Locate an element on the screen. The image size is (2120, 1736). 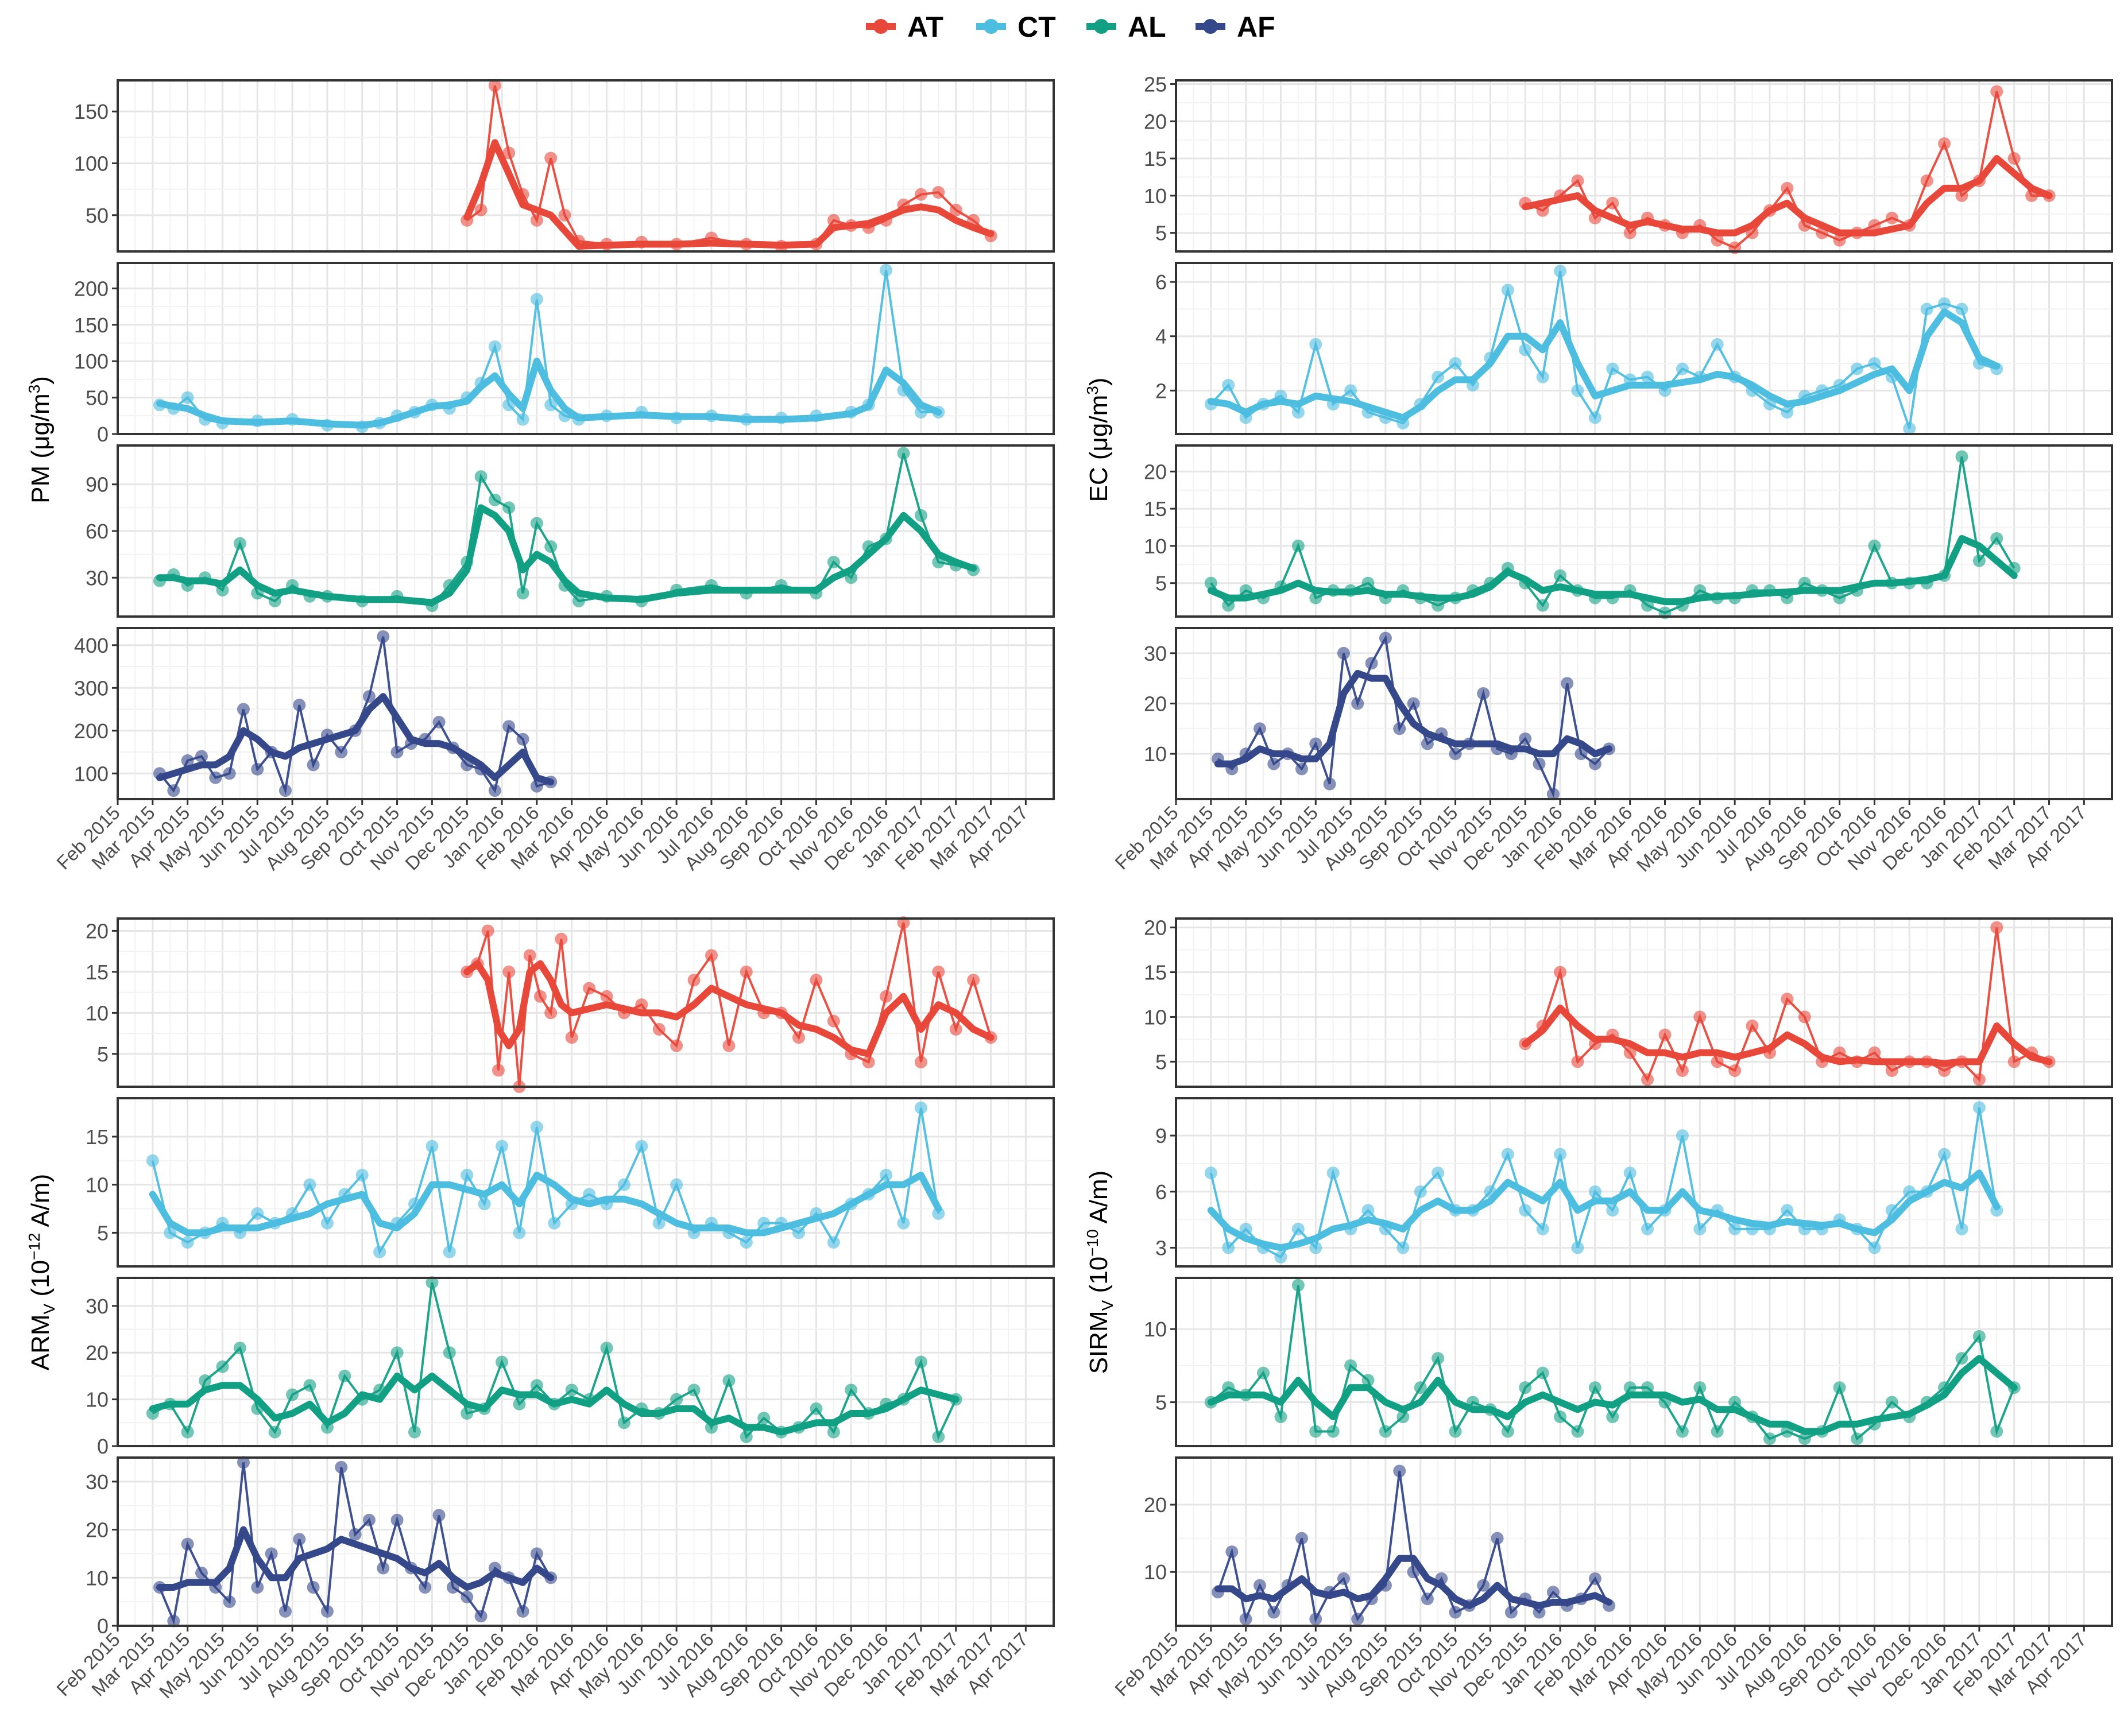
y-axis-title-armv: ARMV (10−12 A/m) is located at coordinates (41, 1272).